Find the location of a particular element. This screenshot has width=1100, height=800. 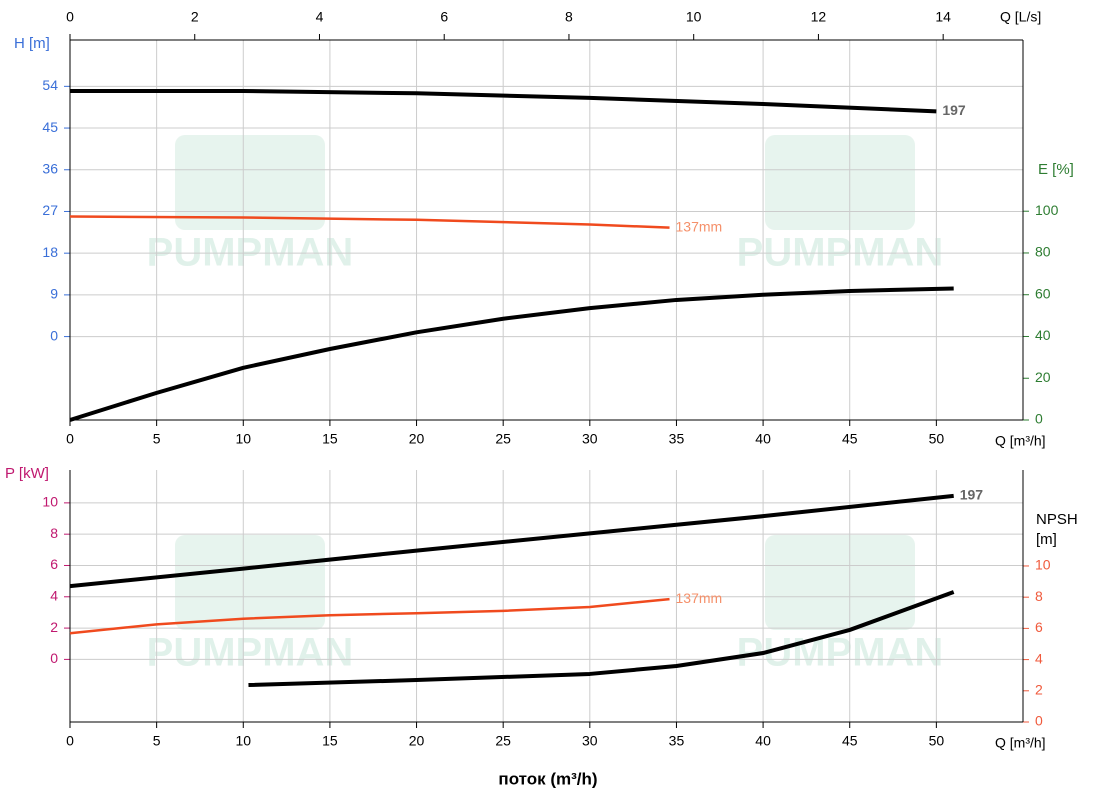

y-tick-label: 45 is located at coordinates (50, 127).